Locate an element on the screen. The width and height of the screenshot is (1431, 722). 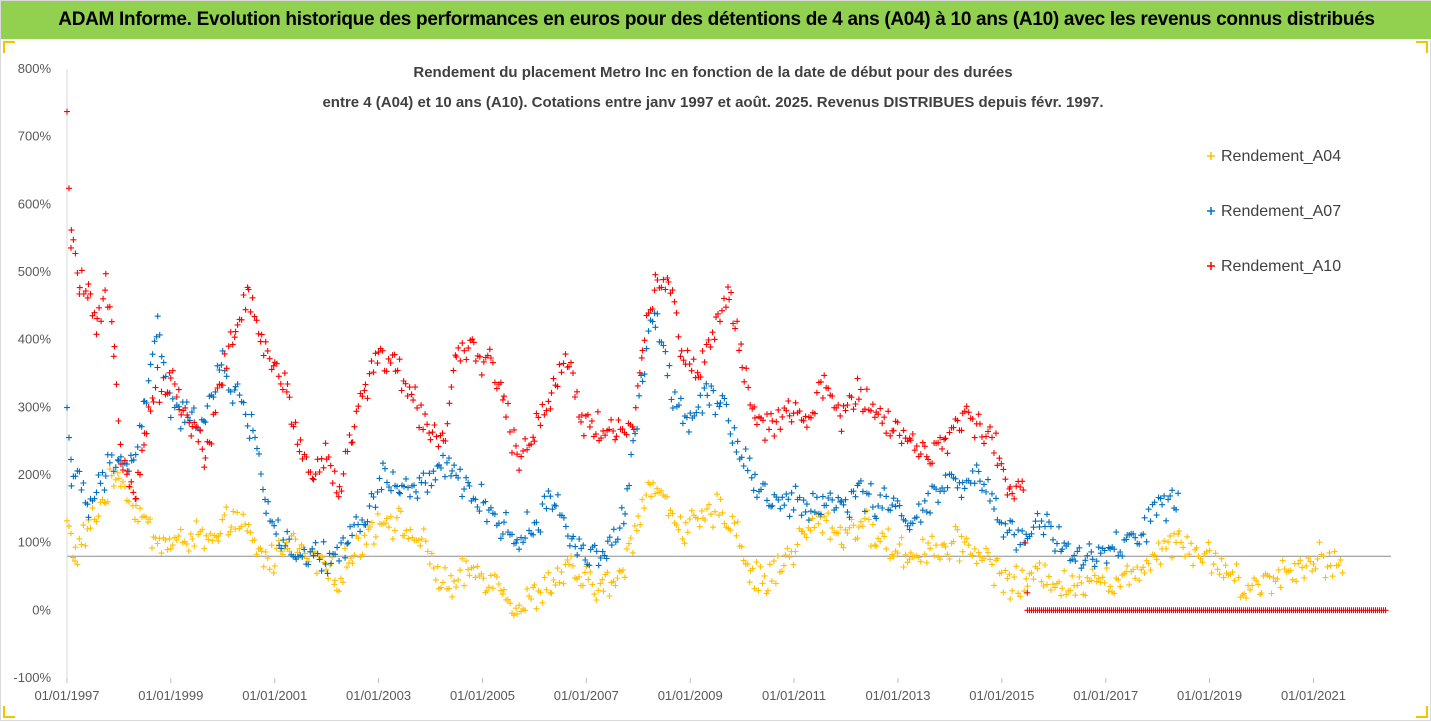
selection-corner-bottom-left is located at coordinates (9, 712).